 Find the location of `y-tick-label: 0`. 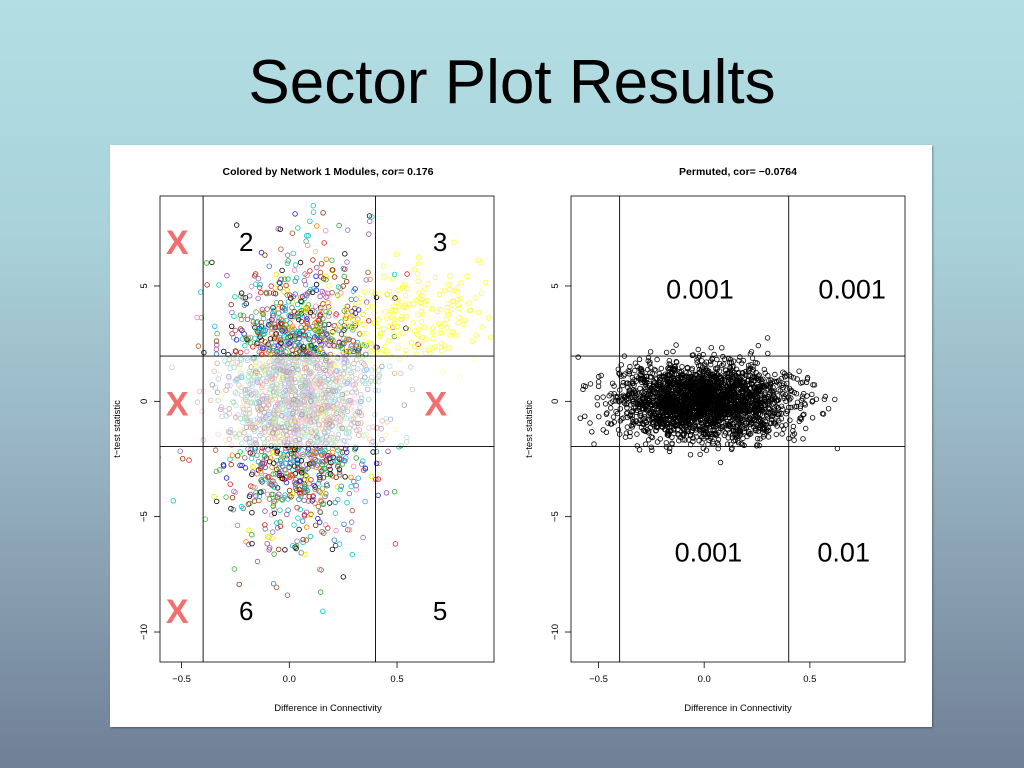

y-tick-label: 0 is located at coordinates (144, 401).